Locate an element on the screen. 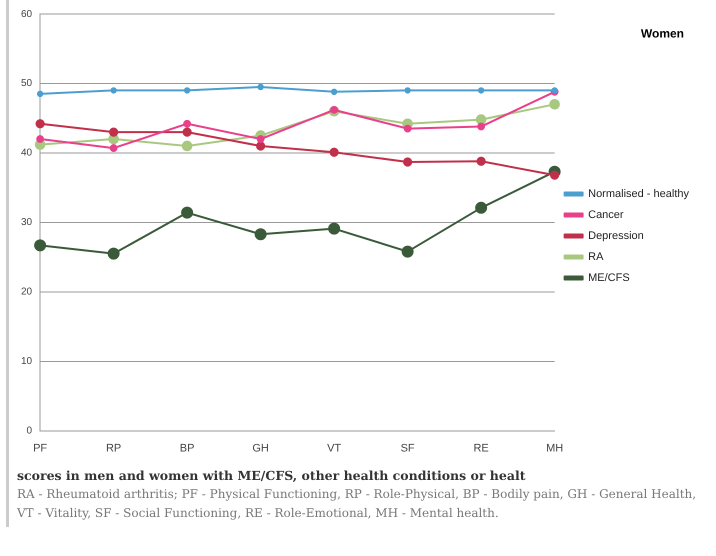 This screenshot has width=716, height=556. x-tick-label: RE is located at coordinates (481, 448).